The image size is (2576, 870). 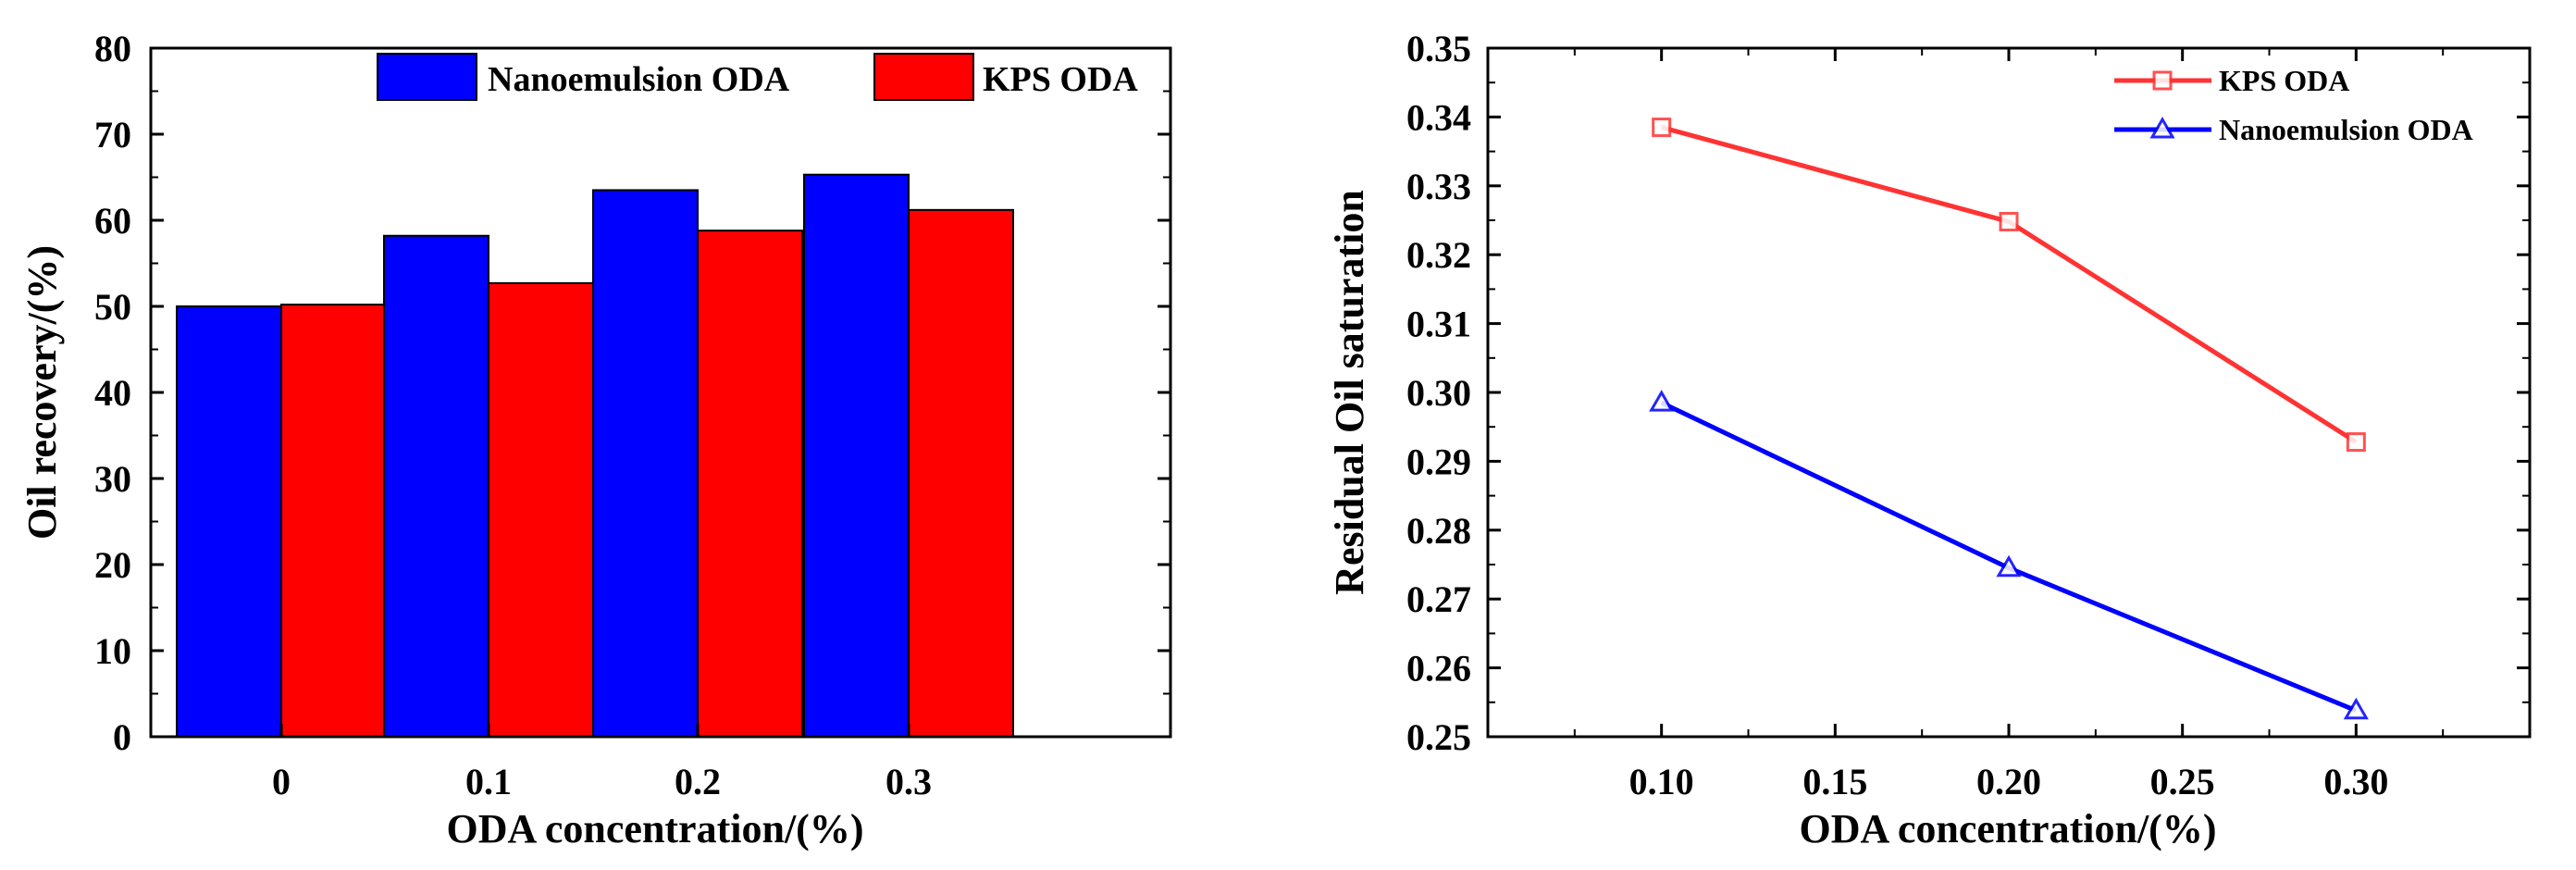 I want to click on y-tick-label: 50, so click(x=112, y=307).